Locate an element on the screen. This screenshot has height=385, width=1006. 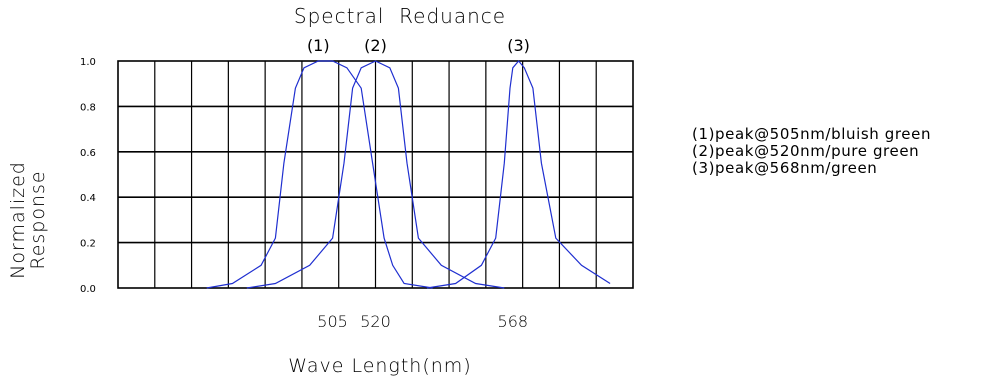
peak-label-1: (1) is located at coordinates (318, 45).